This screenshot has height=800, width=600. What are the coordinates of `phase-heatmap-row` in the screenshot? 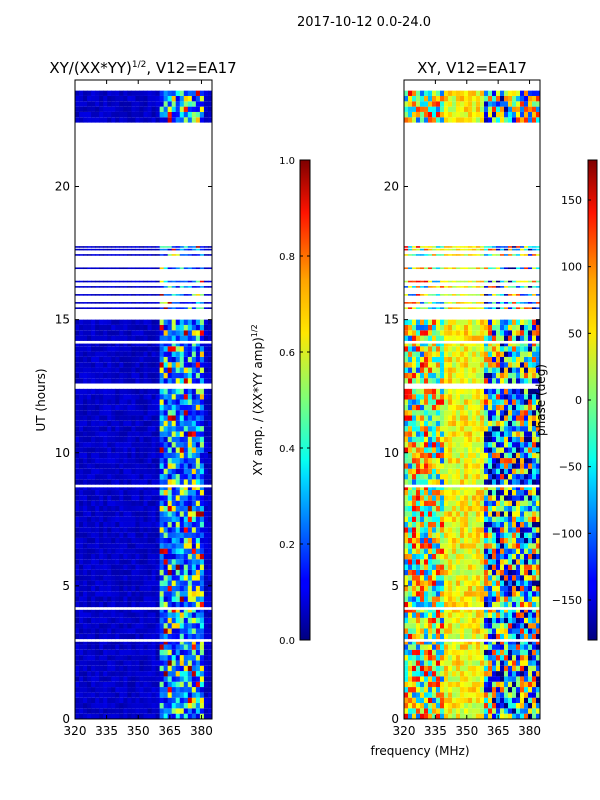 It's located at (472, 674).